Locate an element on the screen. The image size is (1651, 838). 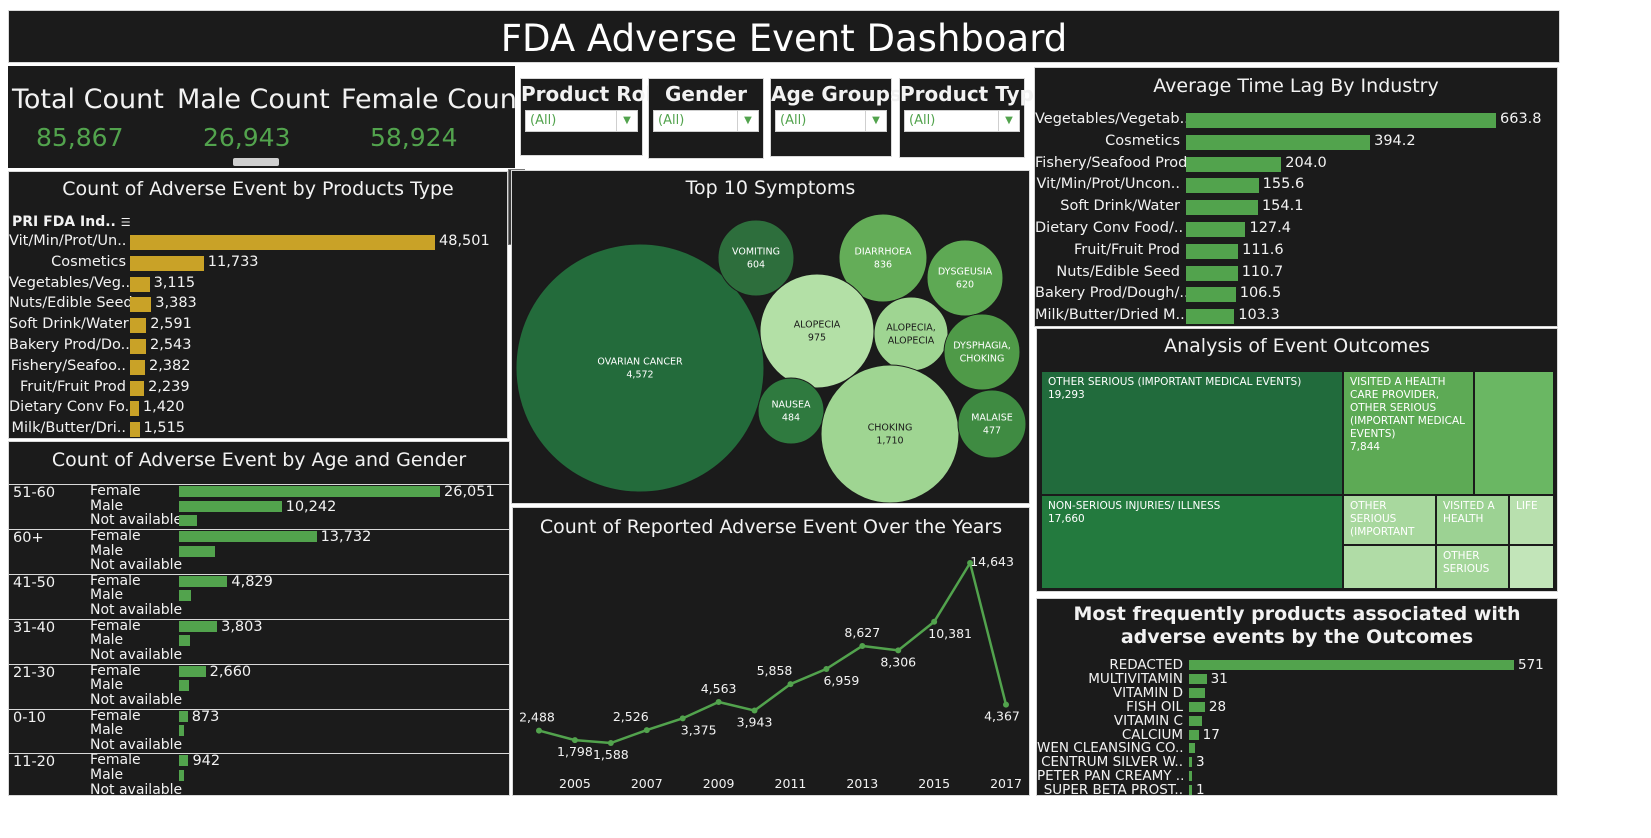
bar-label: Dietary Conv Fo.. is located at coordinates (71, 407).